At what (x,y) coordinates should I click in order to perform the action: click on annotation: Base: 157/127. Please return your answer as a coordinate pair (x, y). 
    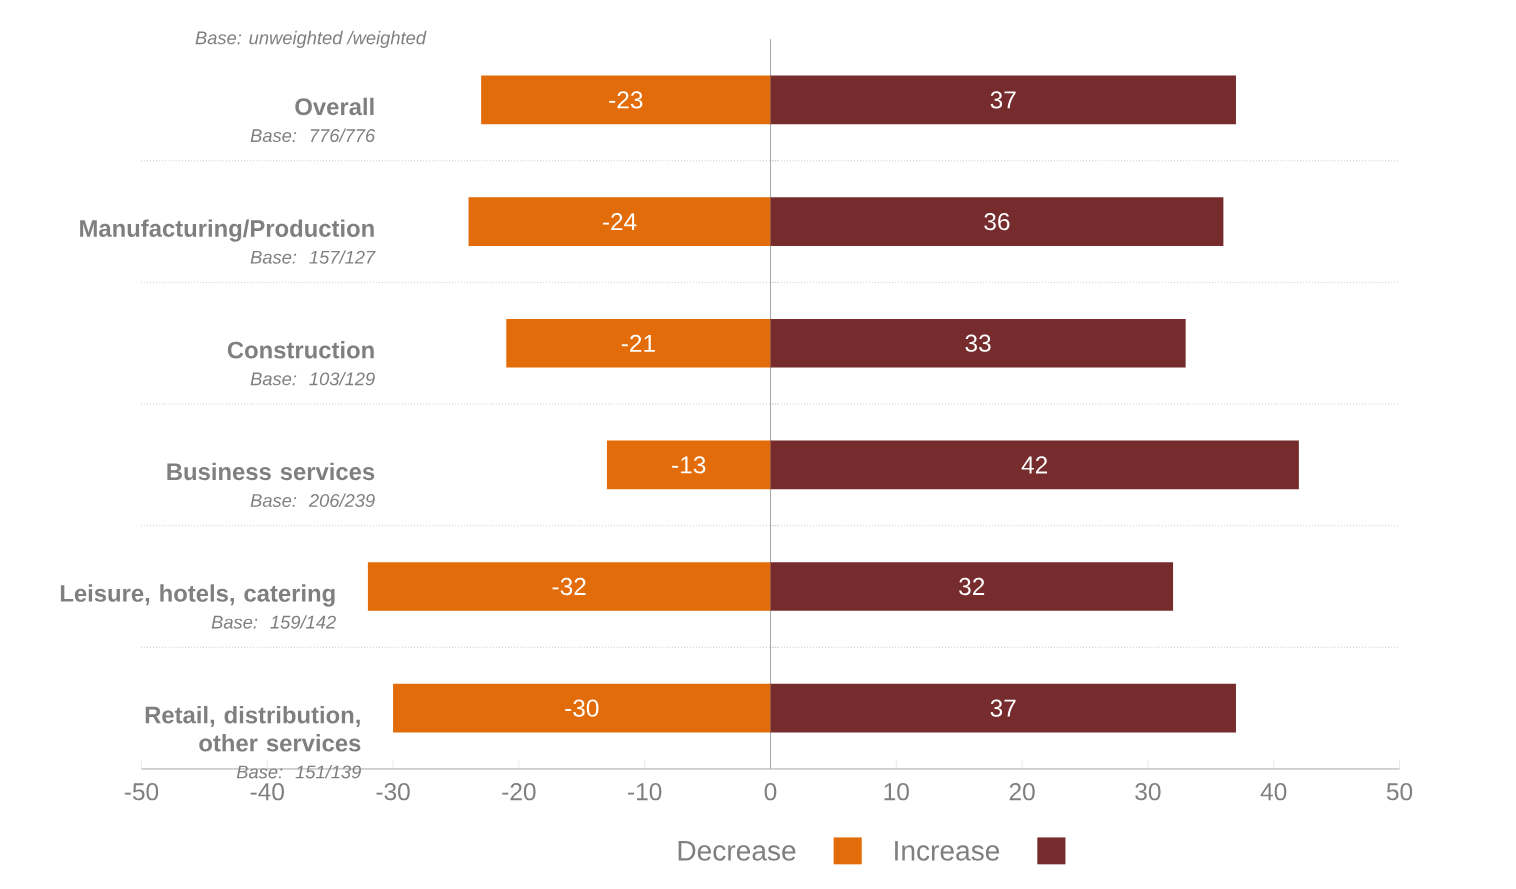
    Looking at the image, I should click on (313, 257).